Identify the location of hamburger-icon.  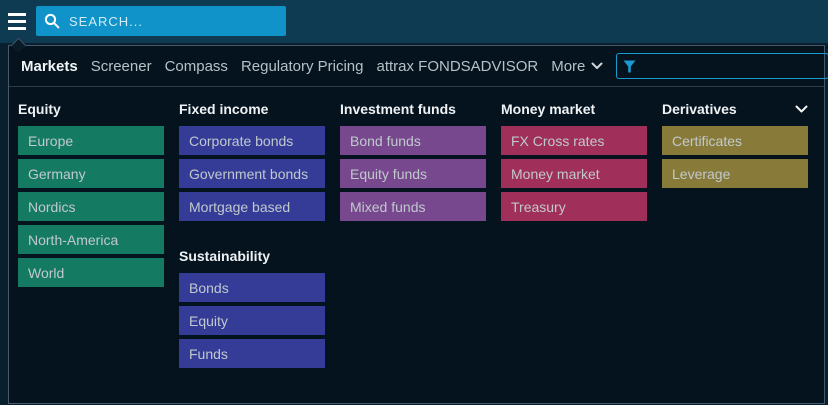
(17, 14).